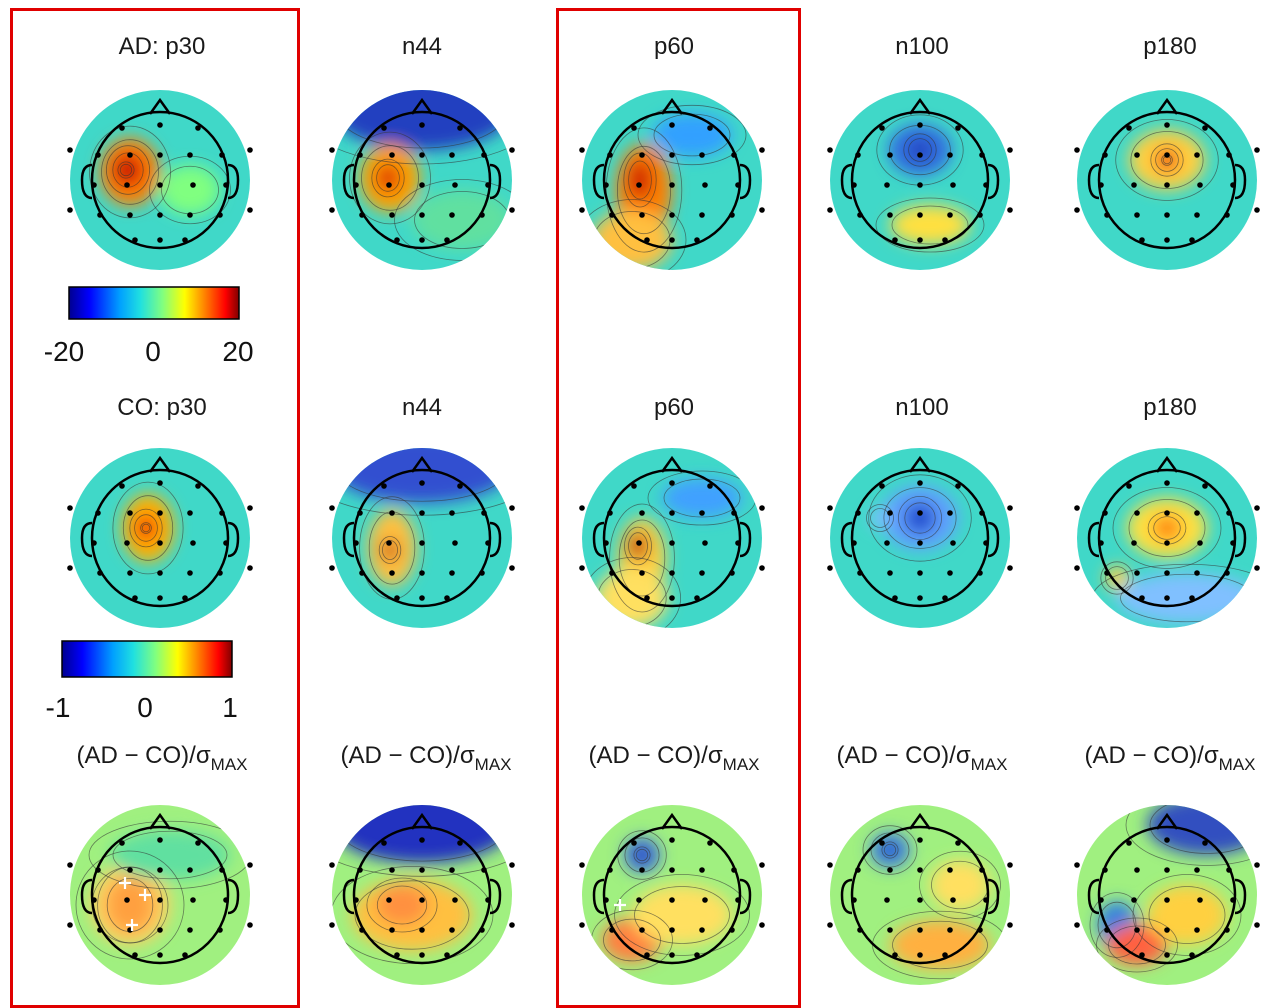 Image resolution: width=1283 pixels, height=1008 pixels. I want to click on topomap-co-n44, so click(422, 538).